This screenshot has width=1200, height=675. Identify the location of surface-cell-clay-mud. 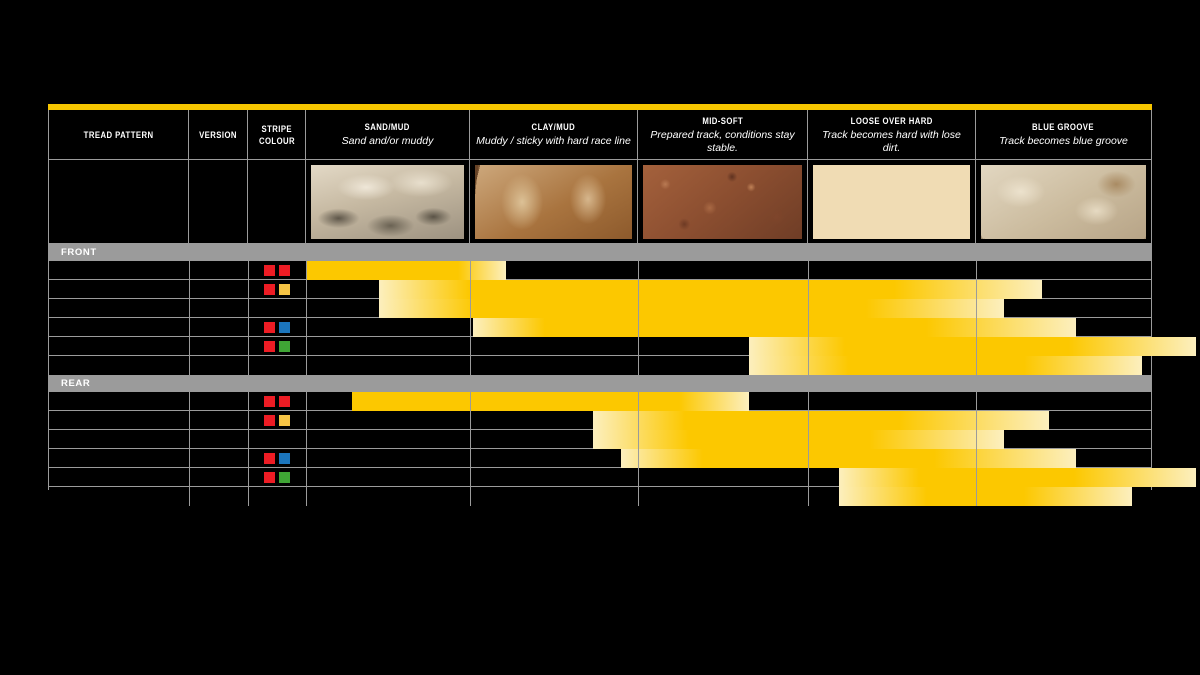
(554, 202).